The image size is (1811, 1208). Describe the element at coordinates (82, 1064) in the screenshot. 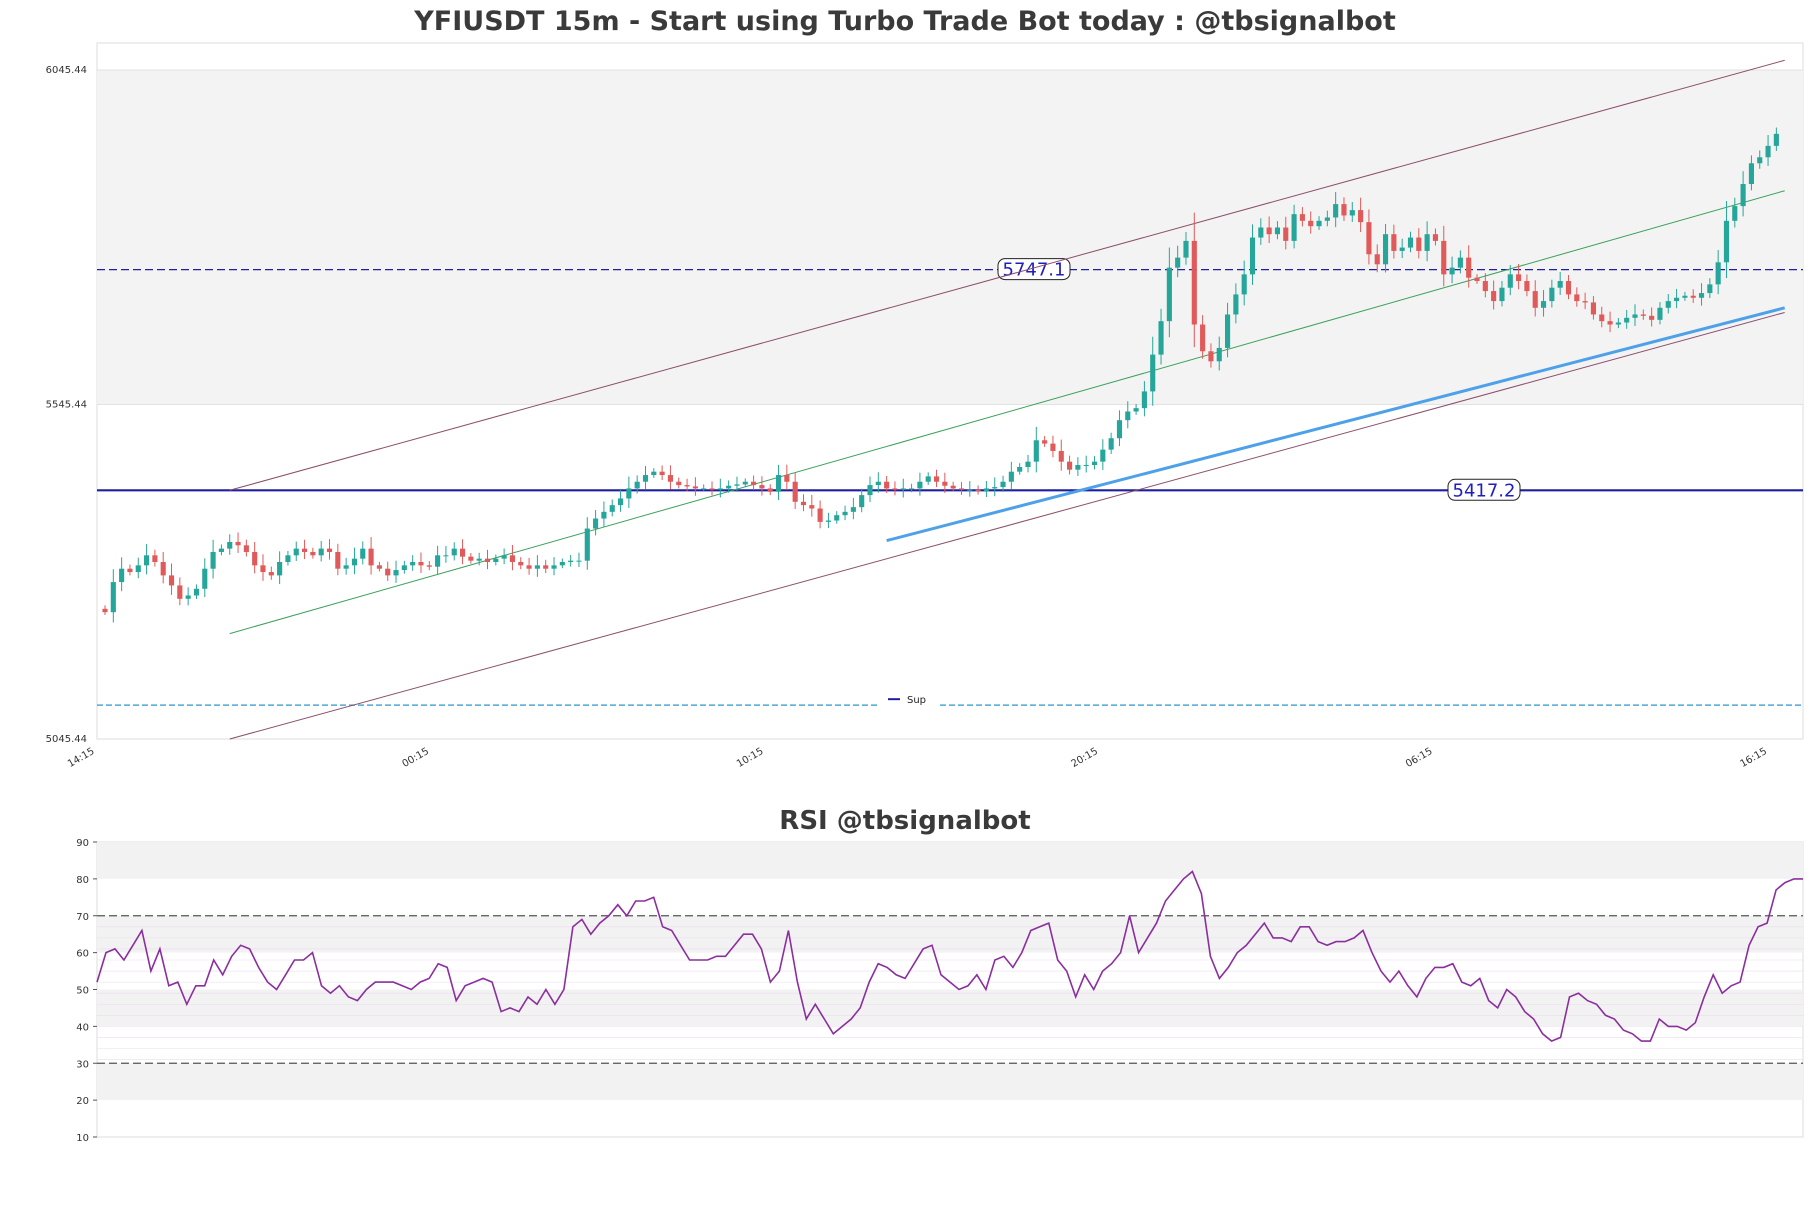

I see `rsi-y-tick-label: 30` at that location.